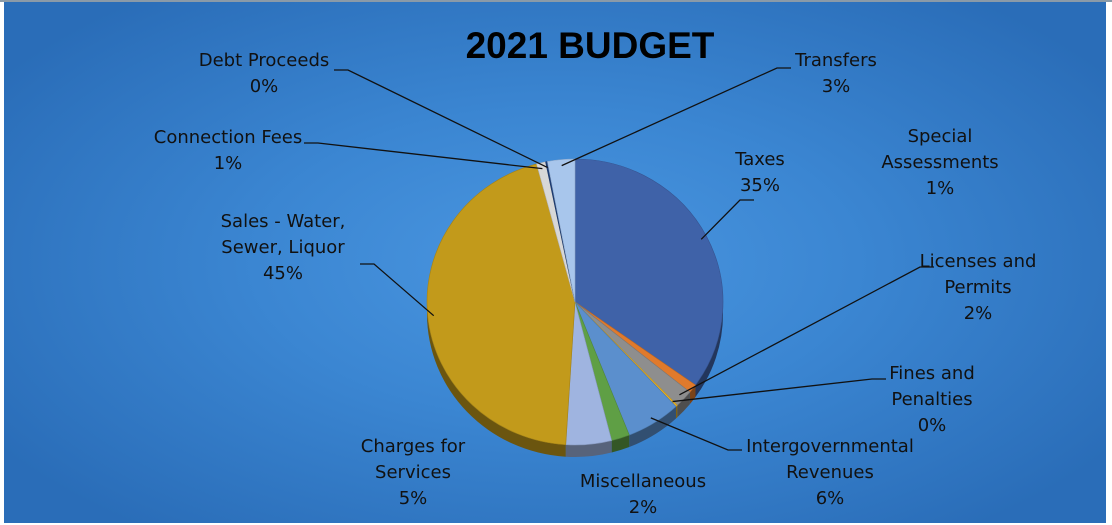 This screenshot has width=1112, height=525. Describe the element at coordinates (413, 446) in the screenshot. I see `slice-label: Charges for` at that location.